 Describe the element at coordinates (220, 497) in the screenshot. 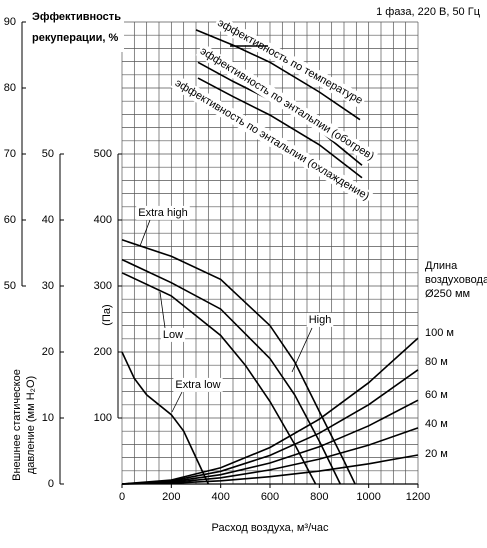

I see `x-tick-label: 400` at that location.